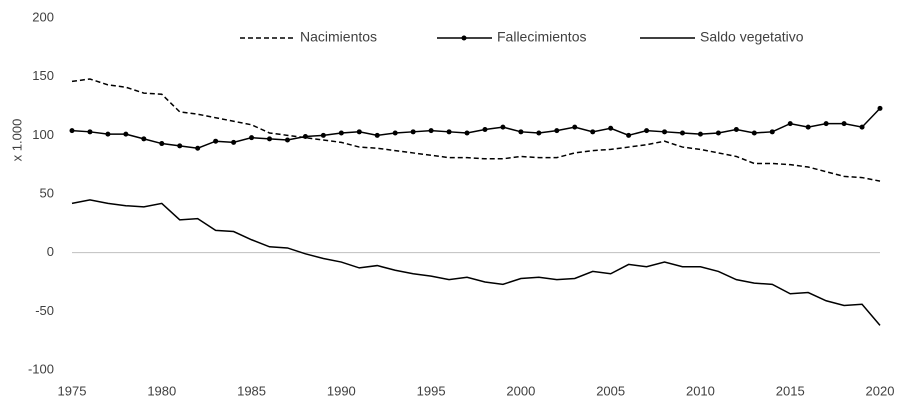  I want to click on x-tick-label: 2020, so click(880, 390).